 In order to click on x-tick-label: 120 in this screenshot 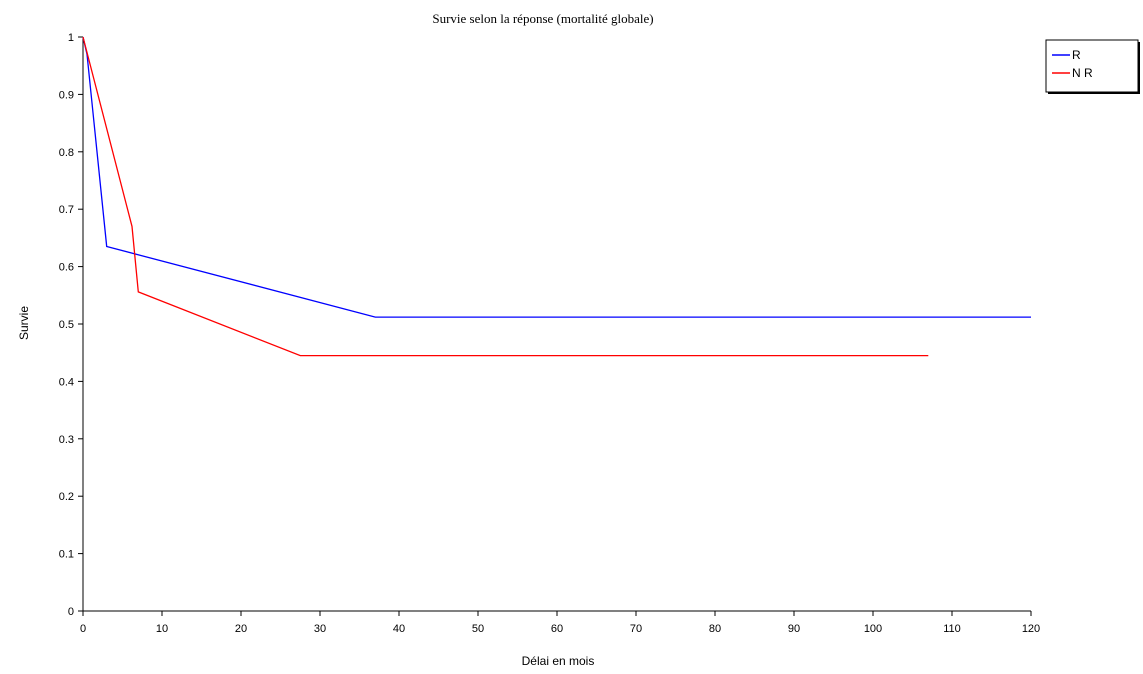, I will do `click(1031, 629)`.